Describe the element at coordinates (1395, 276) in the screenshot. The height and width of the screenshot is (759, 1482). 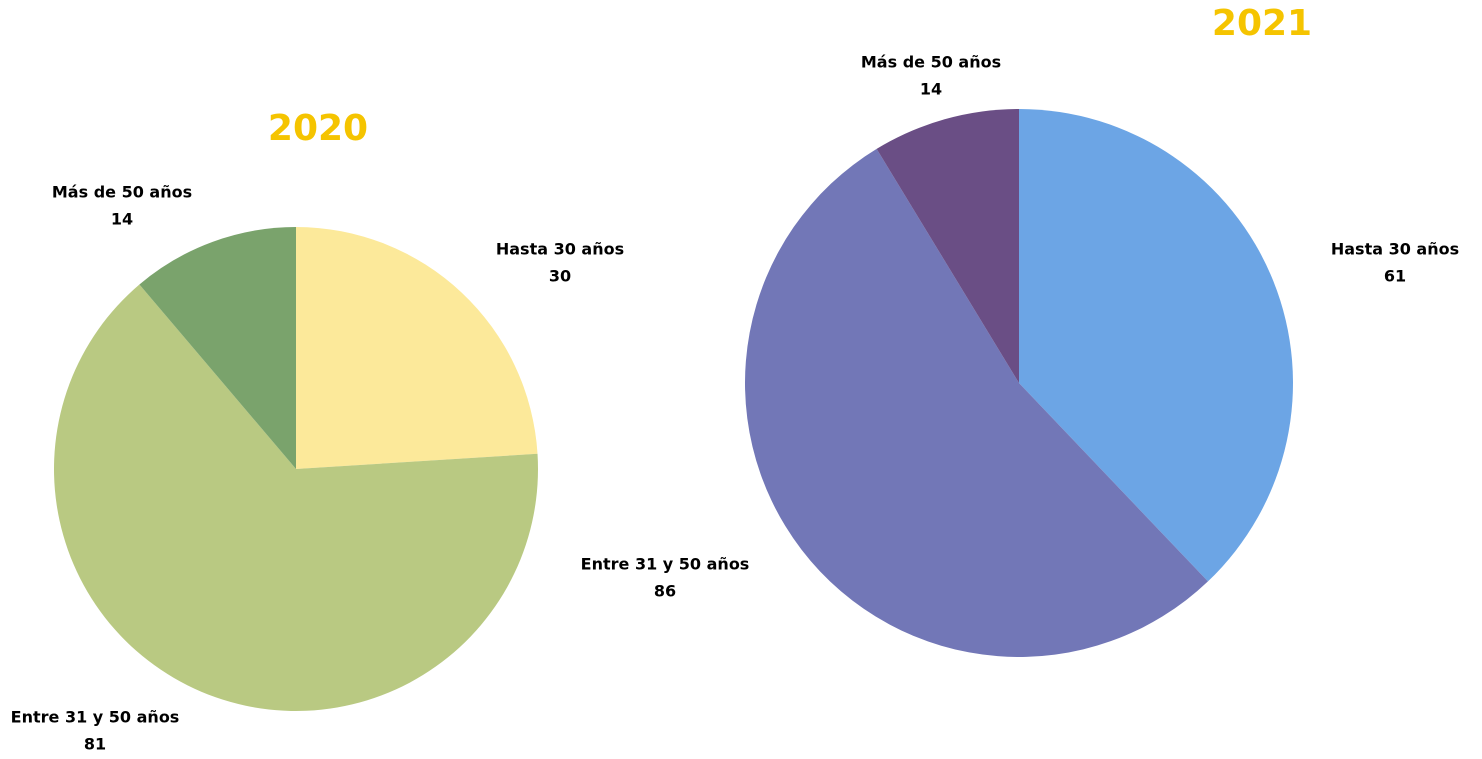
I see `slice-value: 61` at that location.